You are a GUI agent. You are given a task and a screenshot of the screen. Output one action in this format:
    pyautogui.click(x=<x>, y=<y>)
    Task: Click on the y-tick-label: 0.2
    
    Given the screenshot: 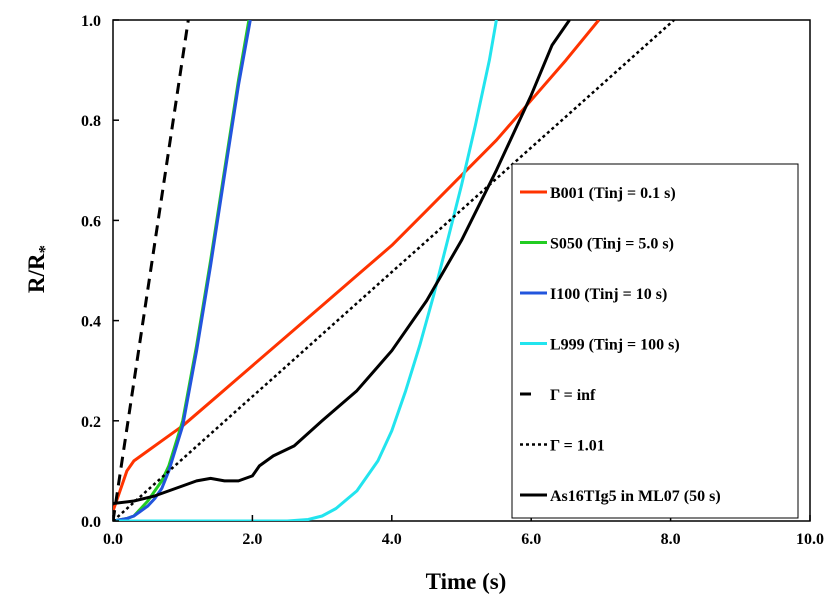 What is the action you would take?
    pyautogui.click(x=91, y=422)
    